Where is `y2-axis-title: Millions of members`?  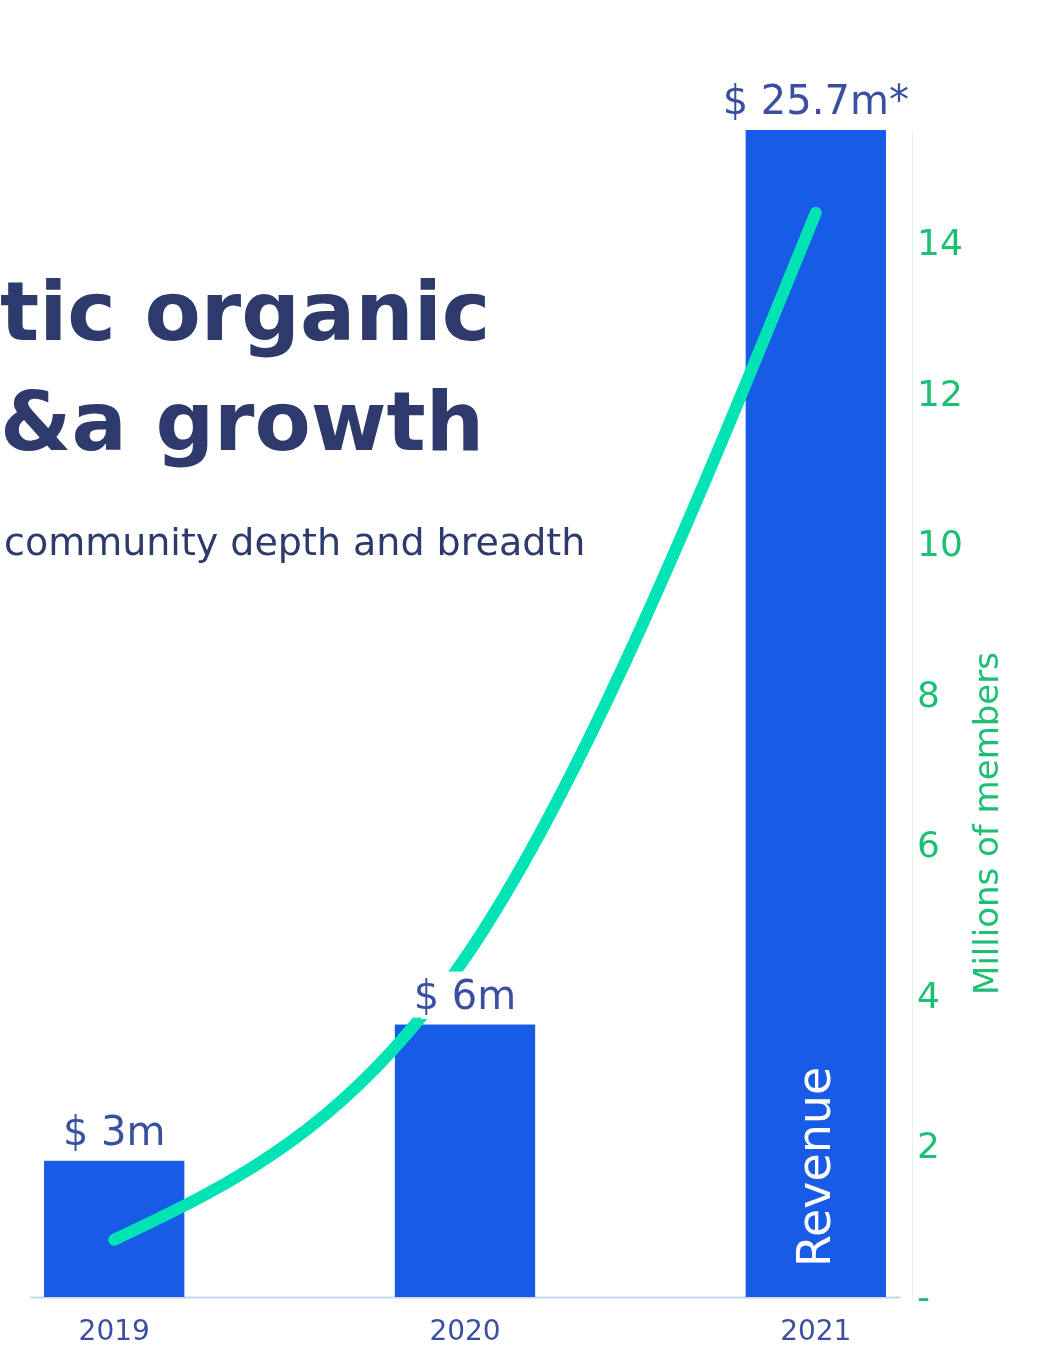 y2-axis-title: Millions of members is located at coordinates (986, 823).